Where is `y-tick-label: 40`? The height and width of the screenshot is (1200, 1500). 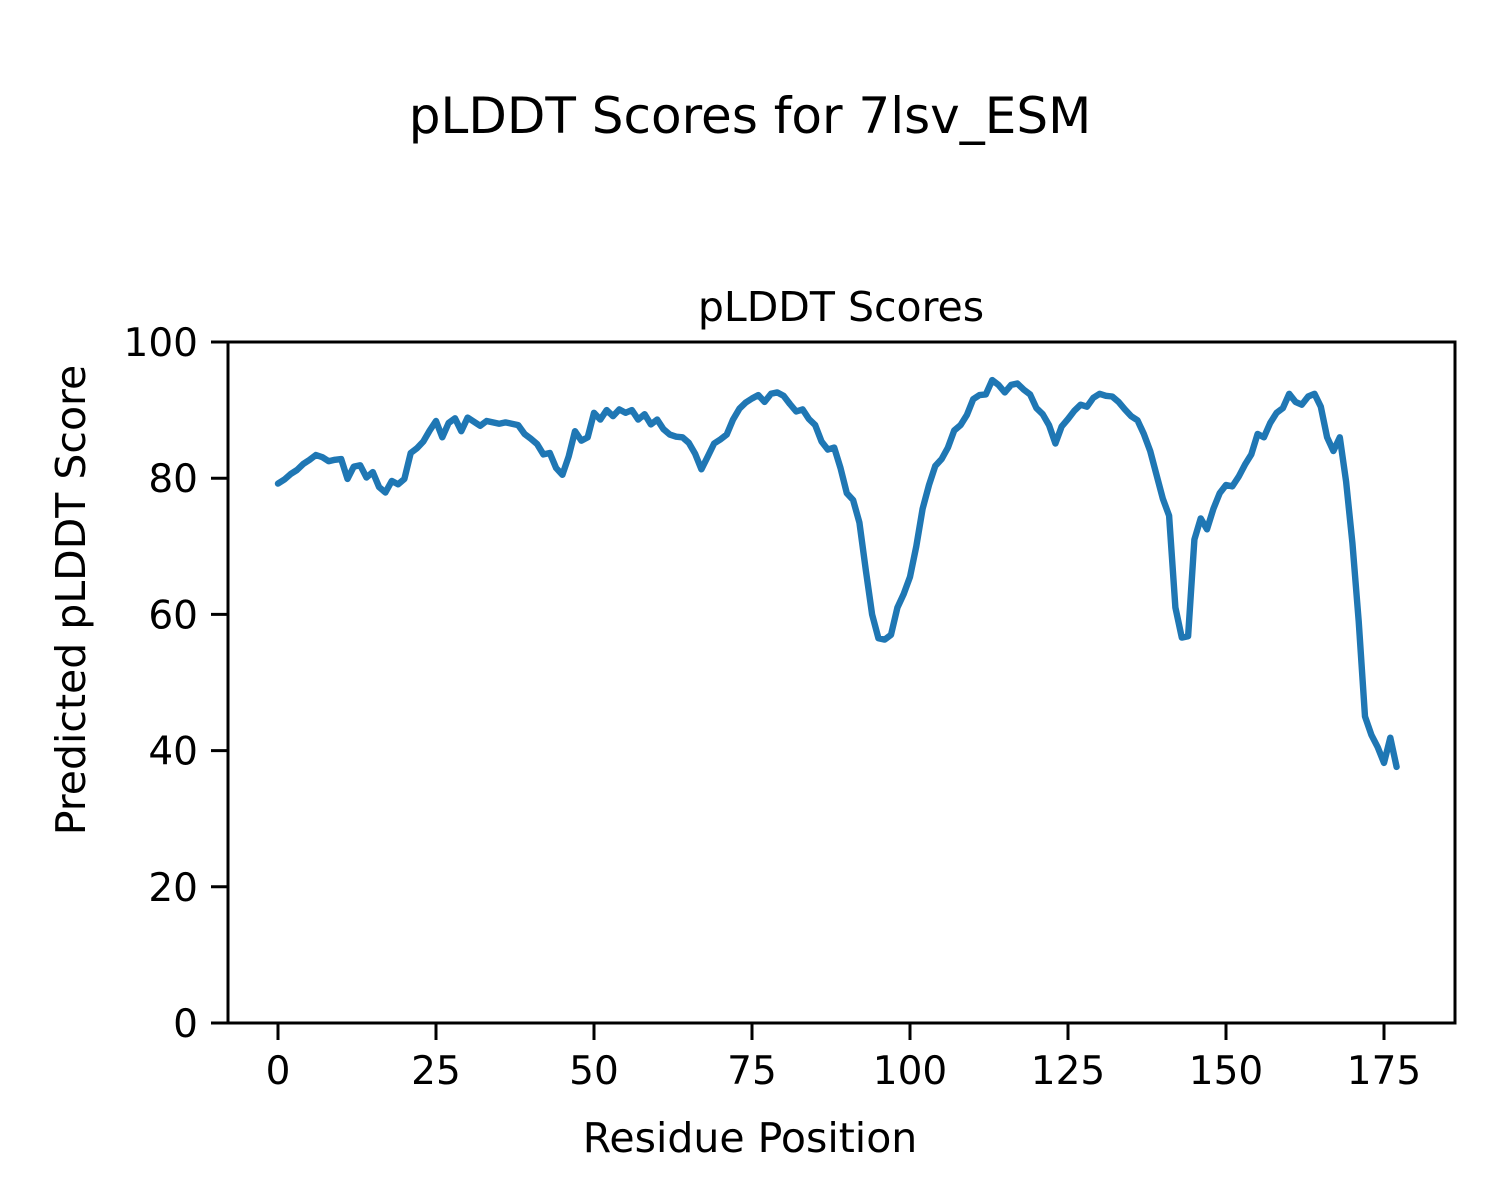
y-tick-label: 40 is located at coordinates (173, 752).